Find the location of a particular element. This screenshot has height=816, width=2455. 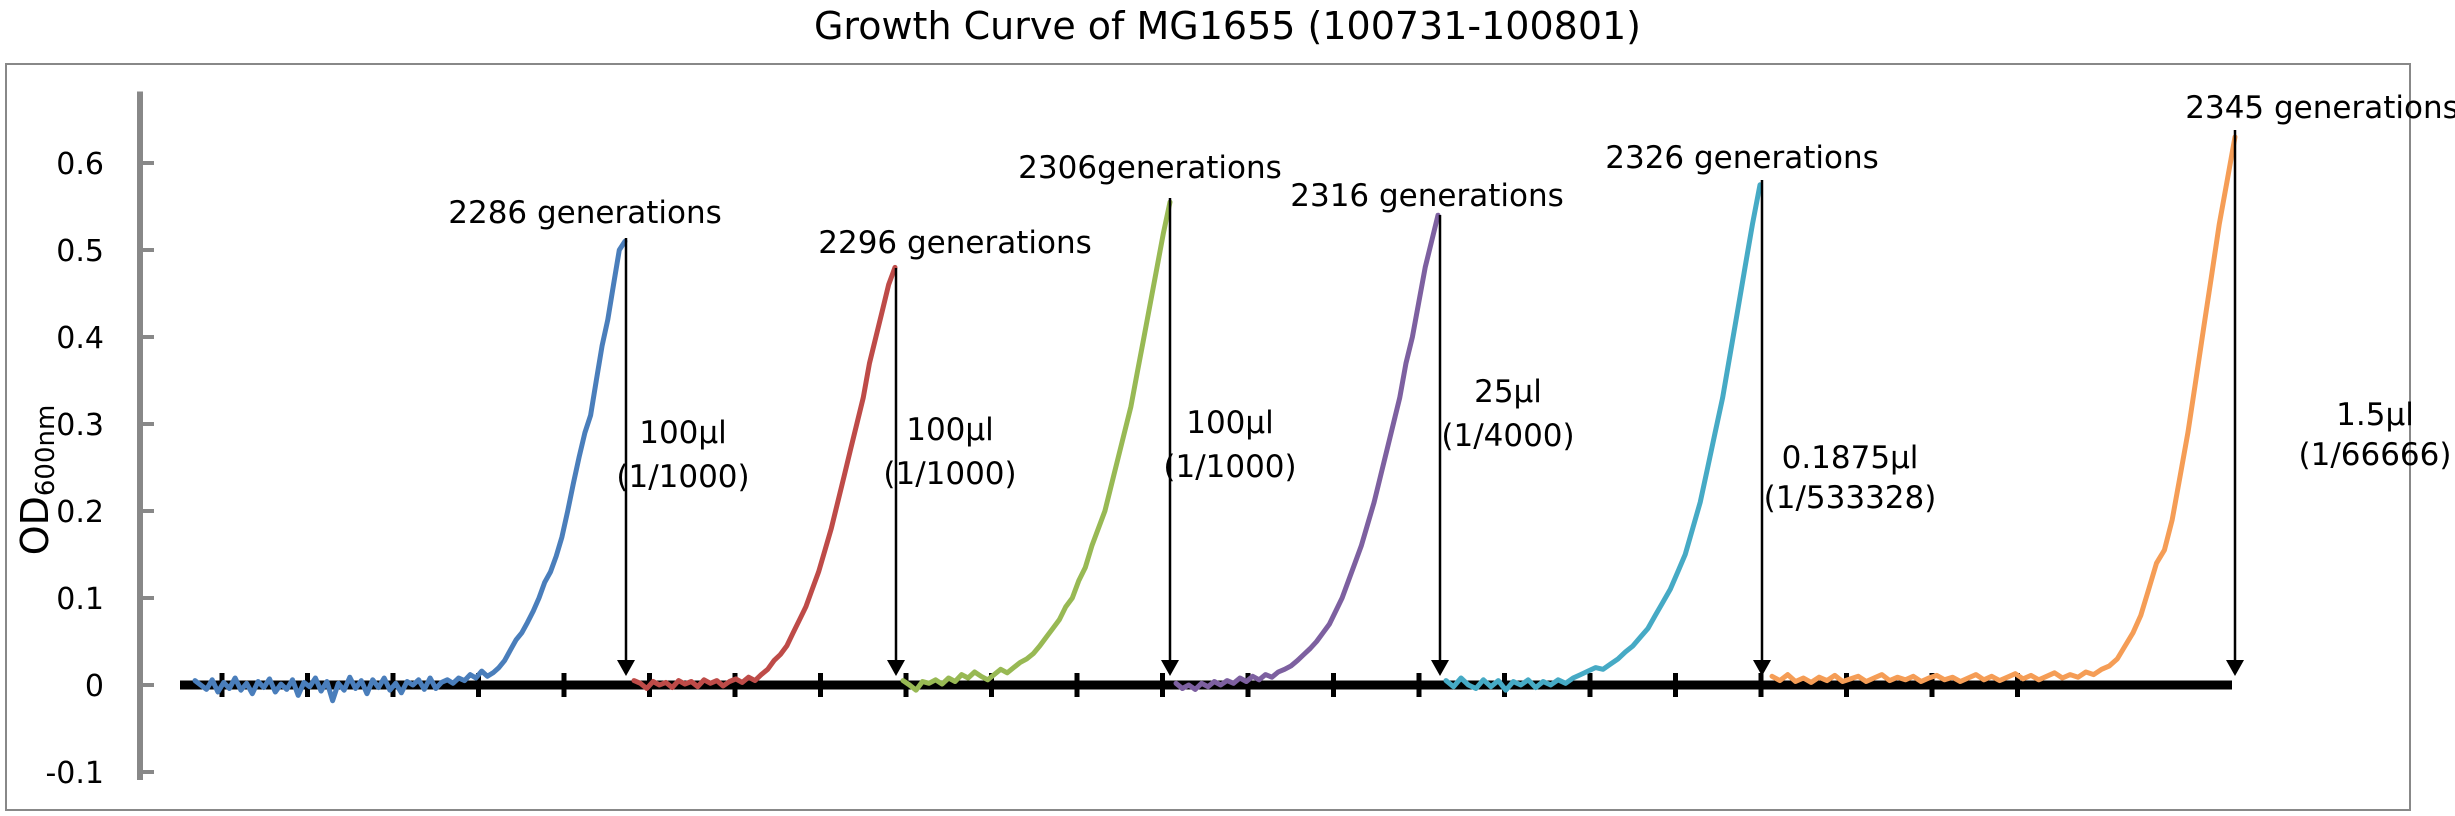

volume-label-5: 0.1875μl is located at coordinates (1850, 458).